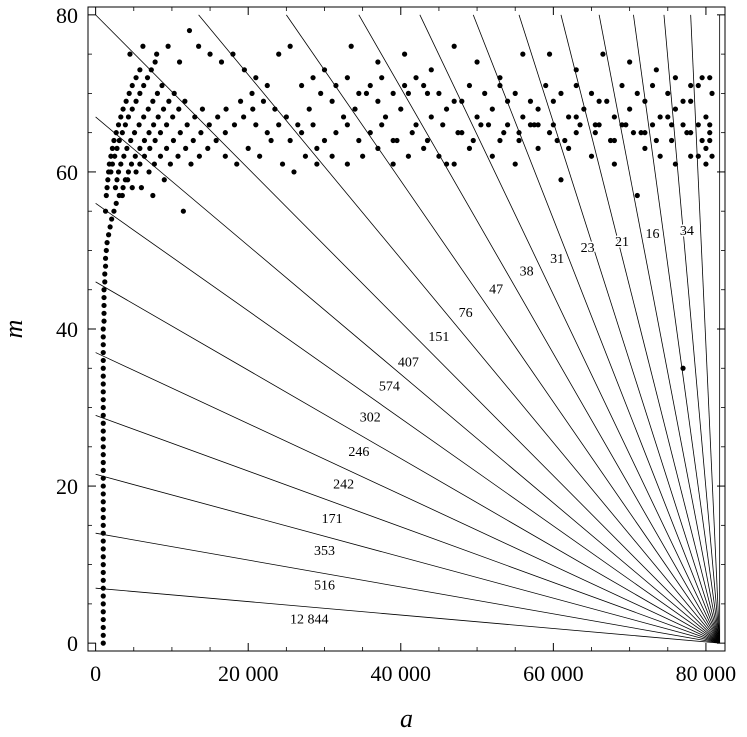  What do you see at coordinates (248, 673) in the screenshot?
I see `x-tick-label: 20 000` at bounding box center [248, 673].